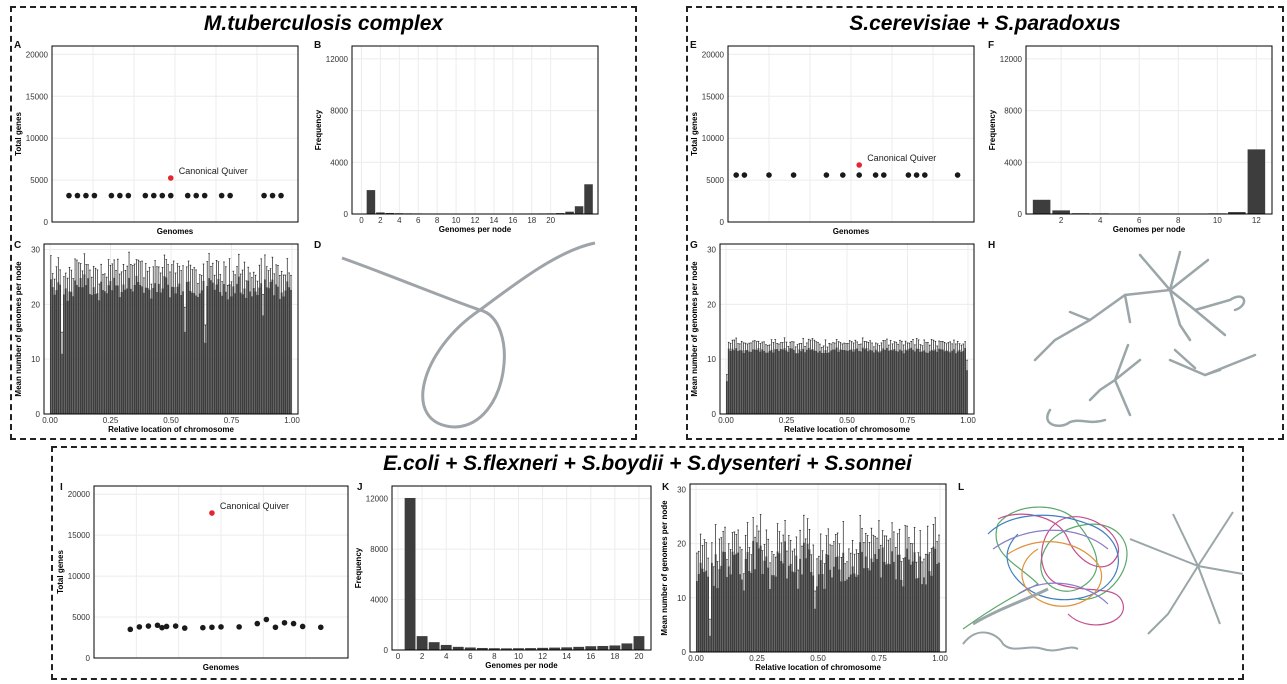 This screenshot has width=1287, height=684. I want to click on chart-g-ytick-1: 10, so click(711, 359).